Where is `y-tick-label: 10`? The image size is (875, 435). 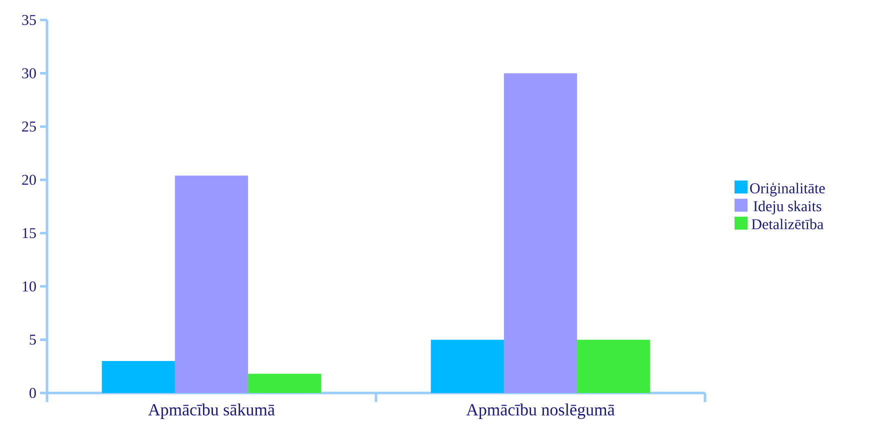
y-tick-label: 10 is located at coordinates (29, 286).